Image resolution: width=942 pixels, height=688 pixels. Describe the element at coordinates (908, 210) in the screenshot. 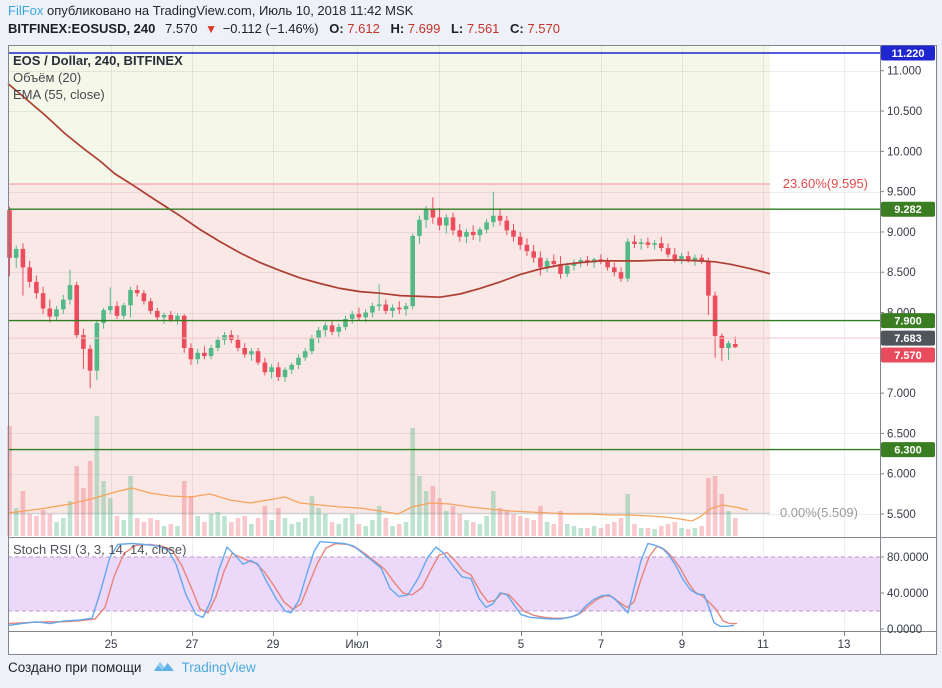

I see `svg-text: 9.282` at that location.